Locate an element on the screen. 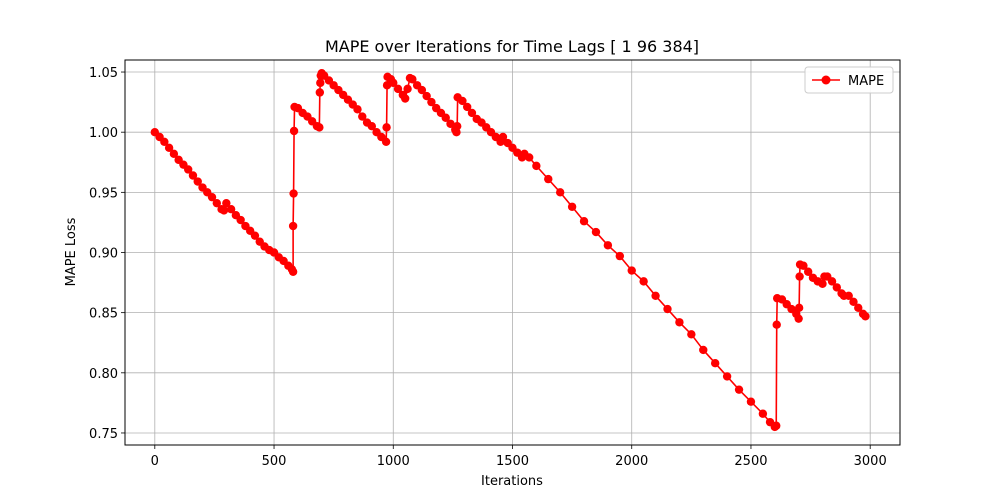 The height and width of the screenshot is (504, 1000). y-tick-label: 0.75 is located at coordinates (103, 434).